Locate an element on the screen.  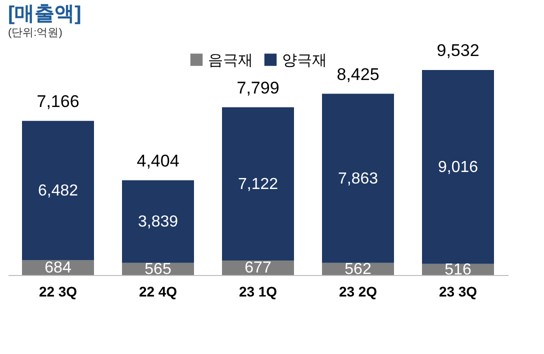
data-label: 7,863 is located at coordinates (358, 179).